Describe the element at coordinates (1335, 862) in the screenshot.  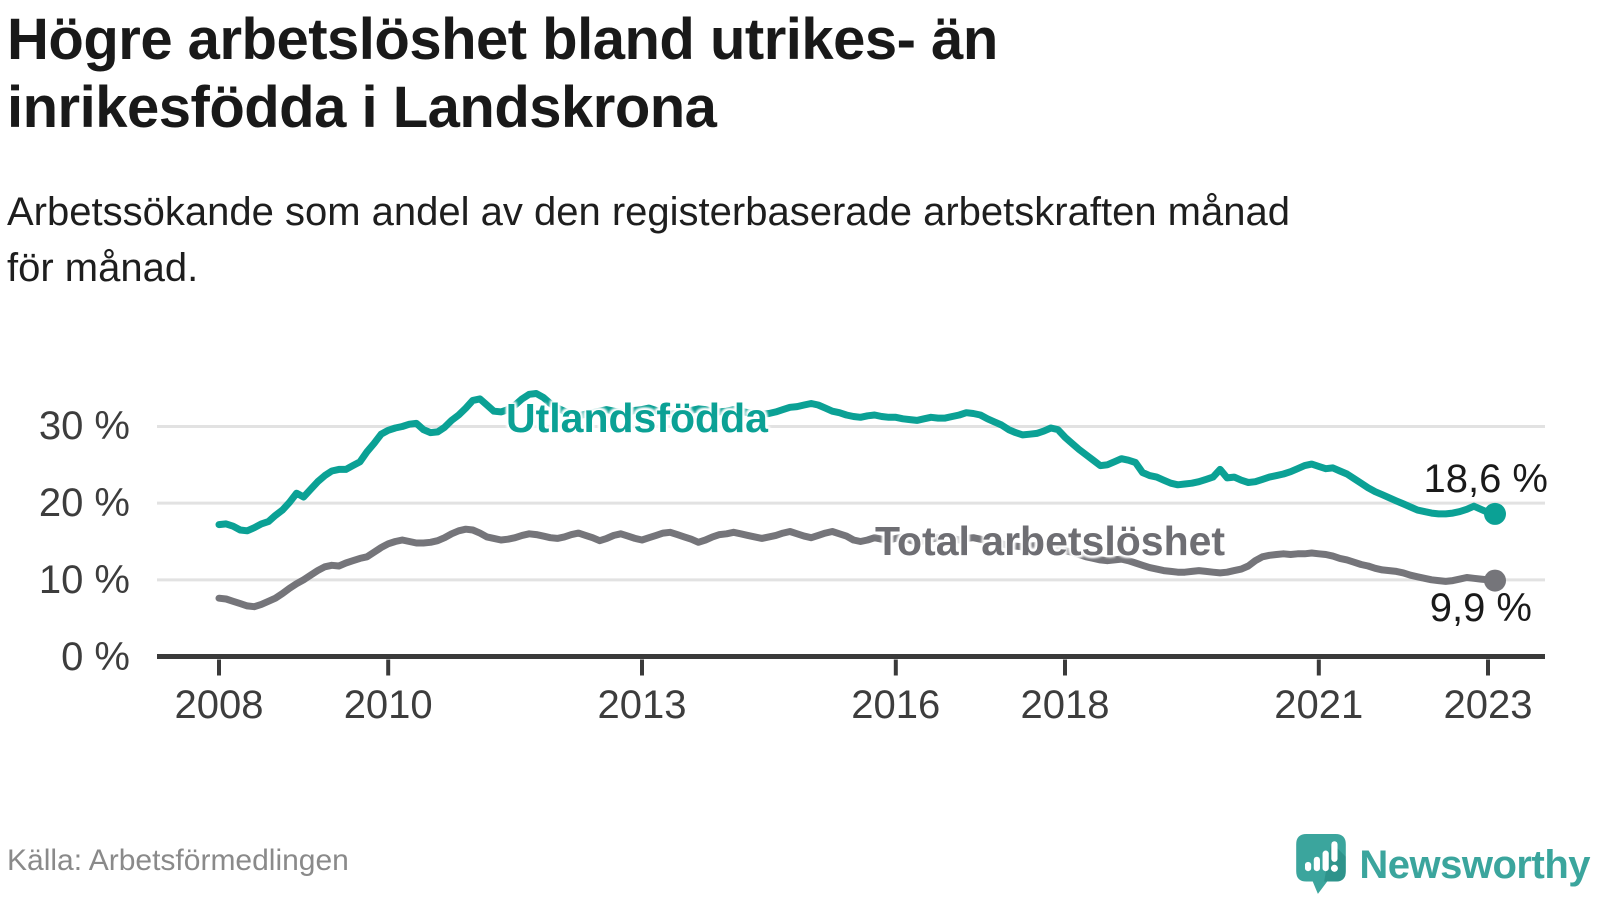
I see `bubble-inner-shadow` at that location.